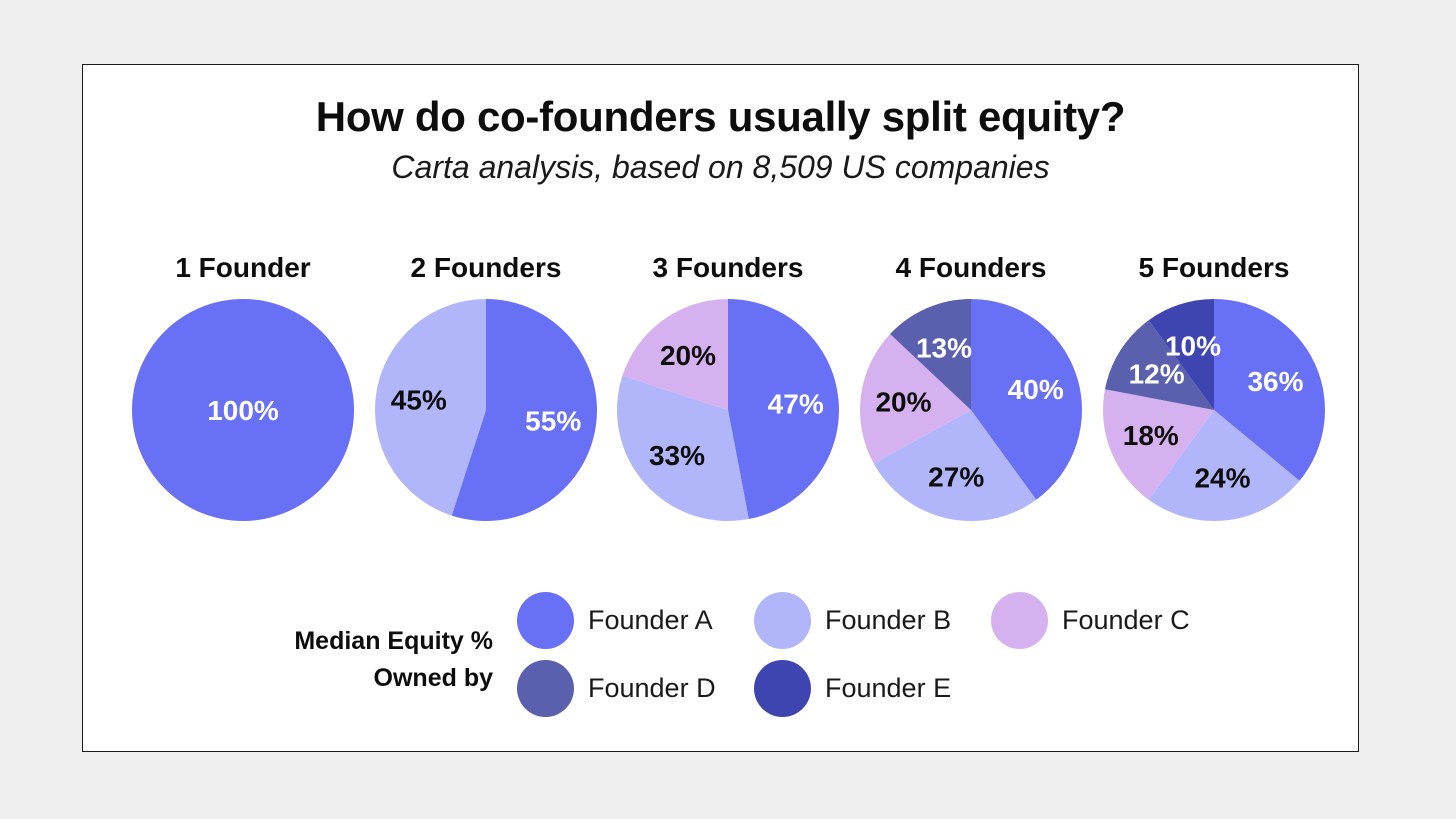 Image resolution: width=1456 pixels, height=819 pixels. I want to click on pie-slice-founder-e, so click(1181, 354).